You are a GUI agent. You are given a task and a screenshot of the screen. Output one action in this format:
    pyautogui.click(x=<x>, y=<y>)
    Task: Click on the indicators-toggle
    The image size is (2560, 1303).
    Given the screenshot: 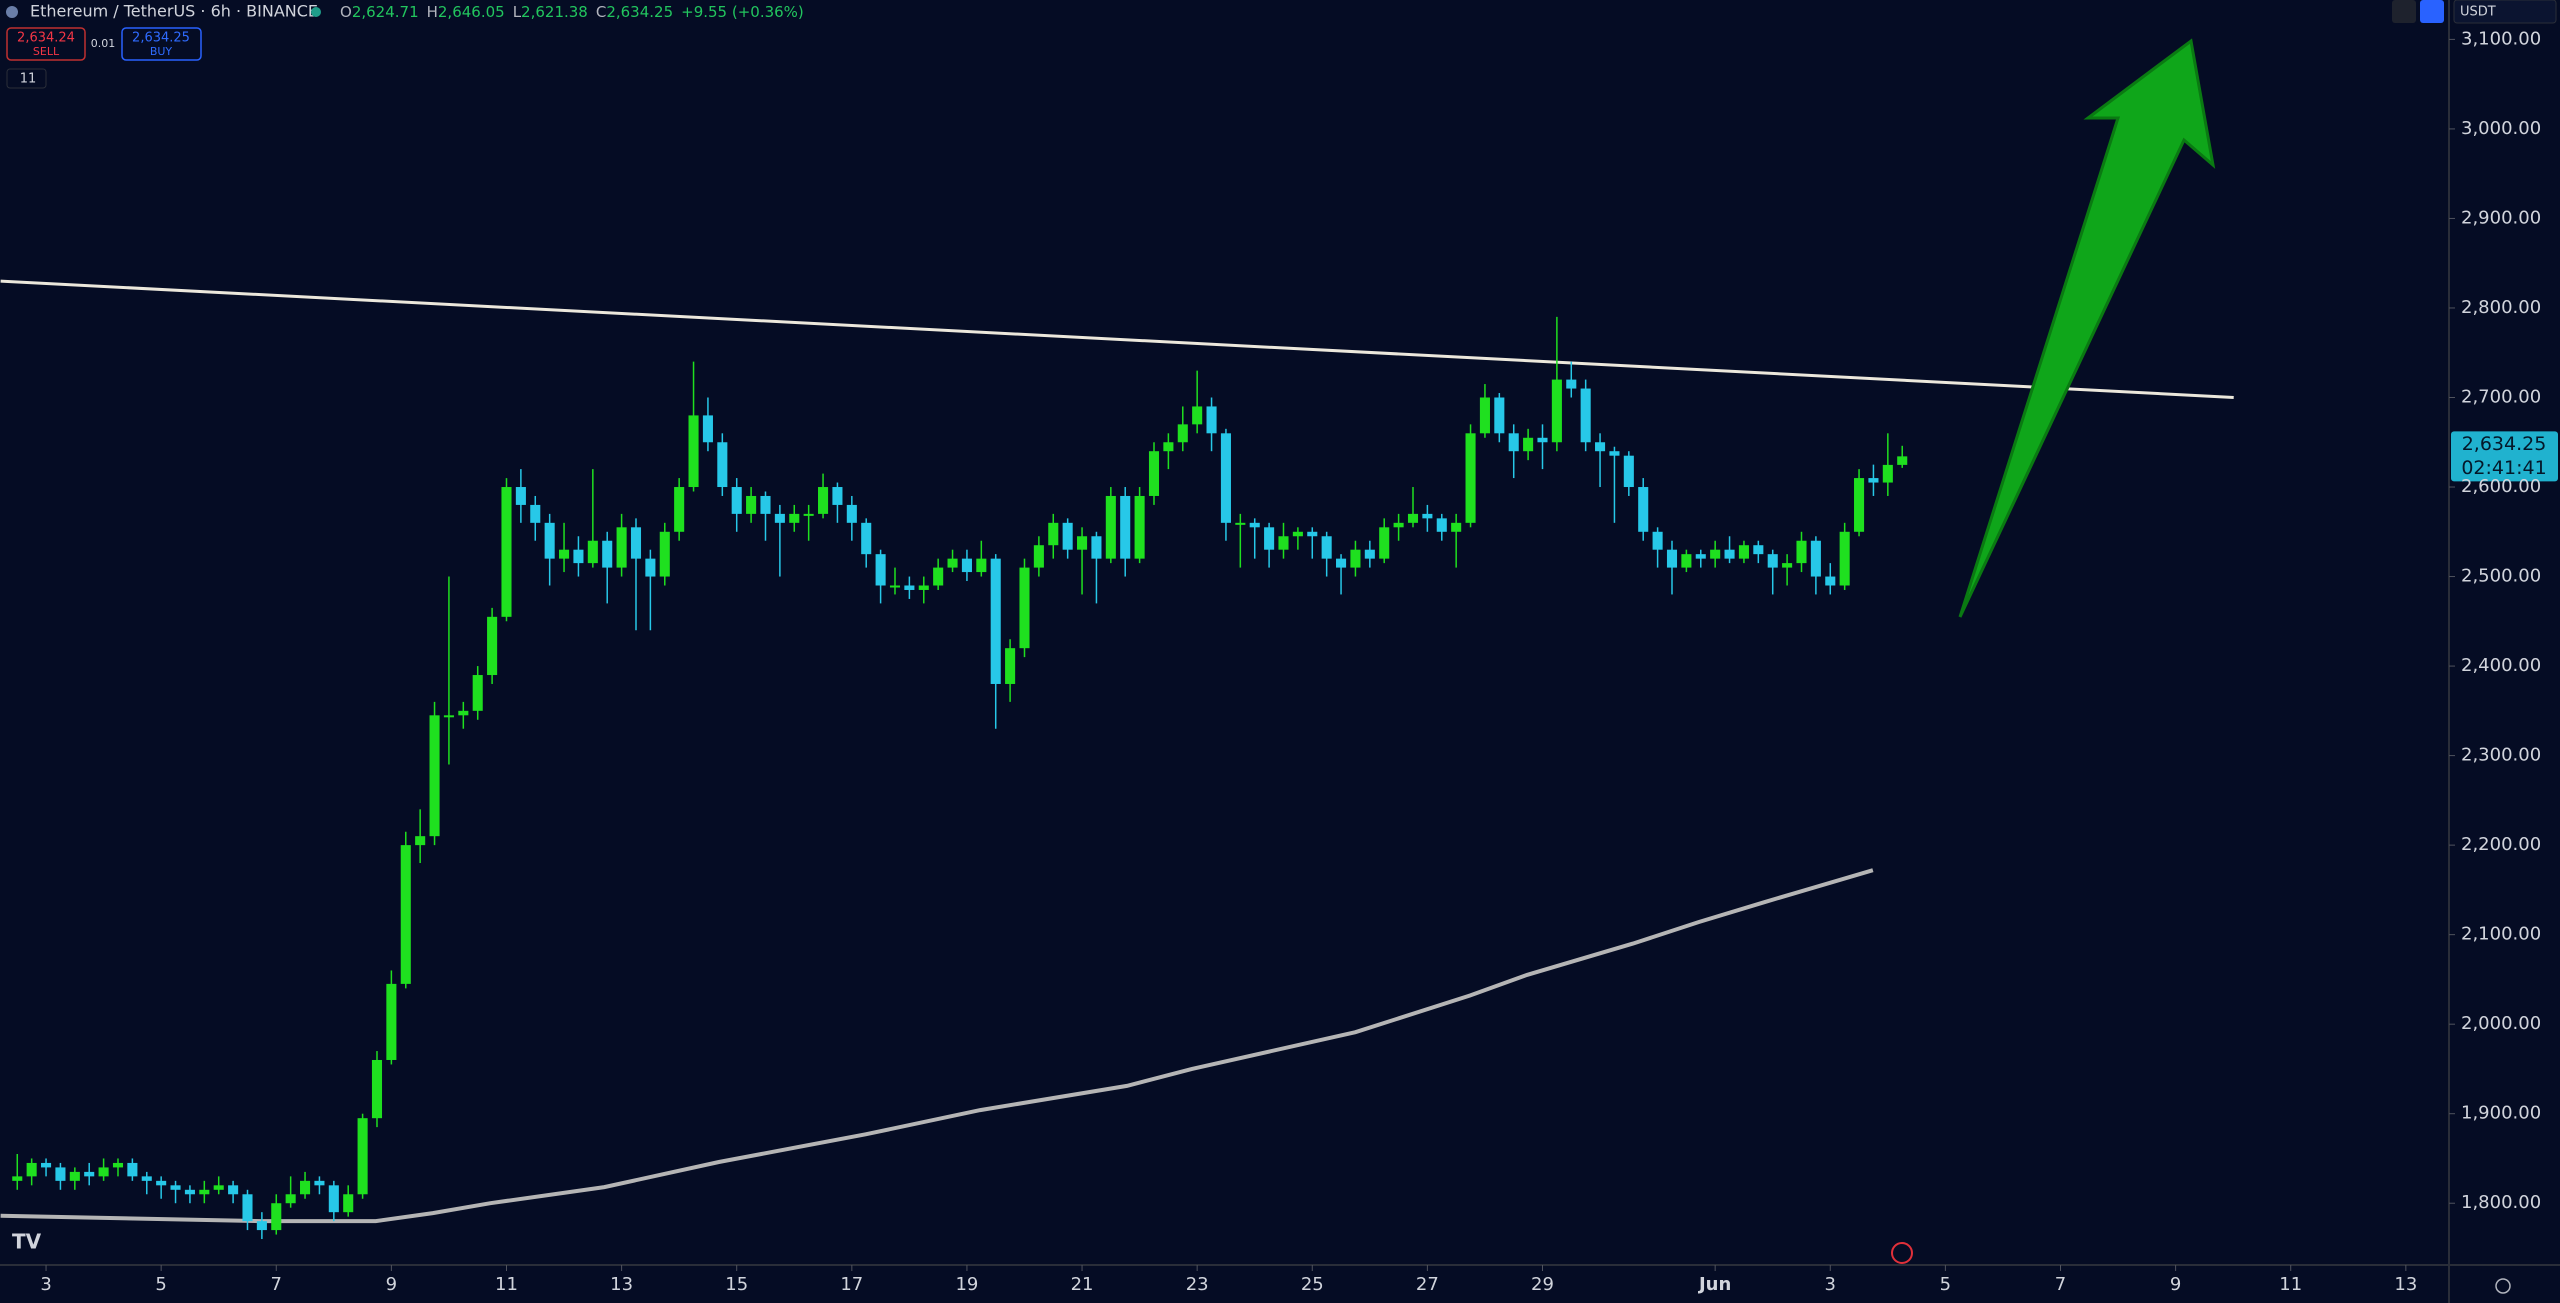 What is the action you would take?
    pyautogui.click(x=26, y=78)
    